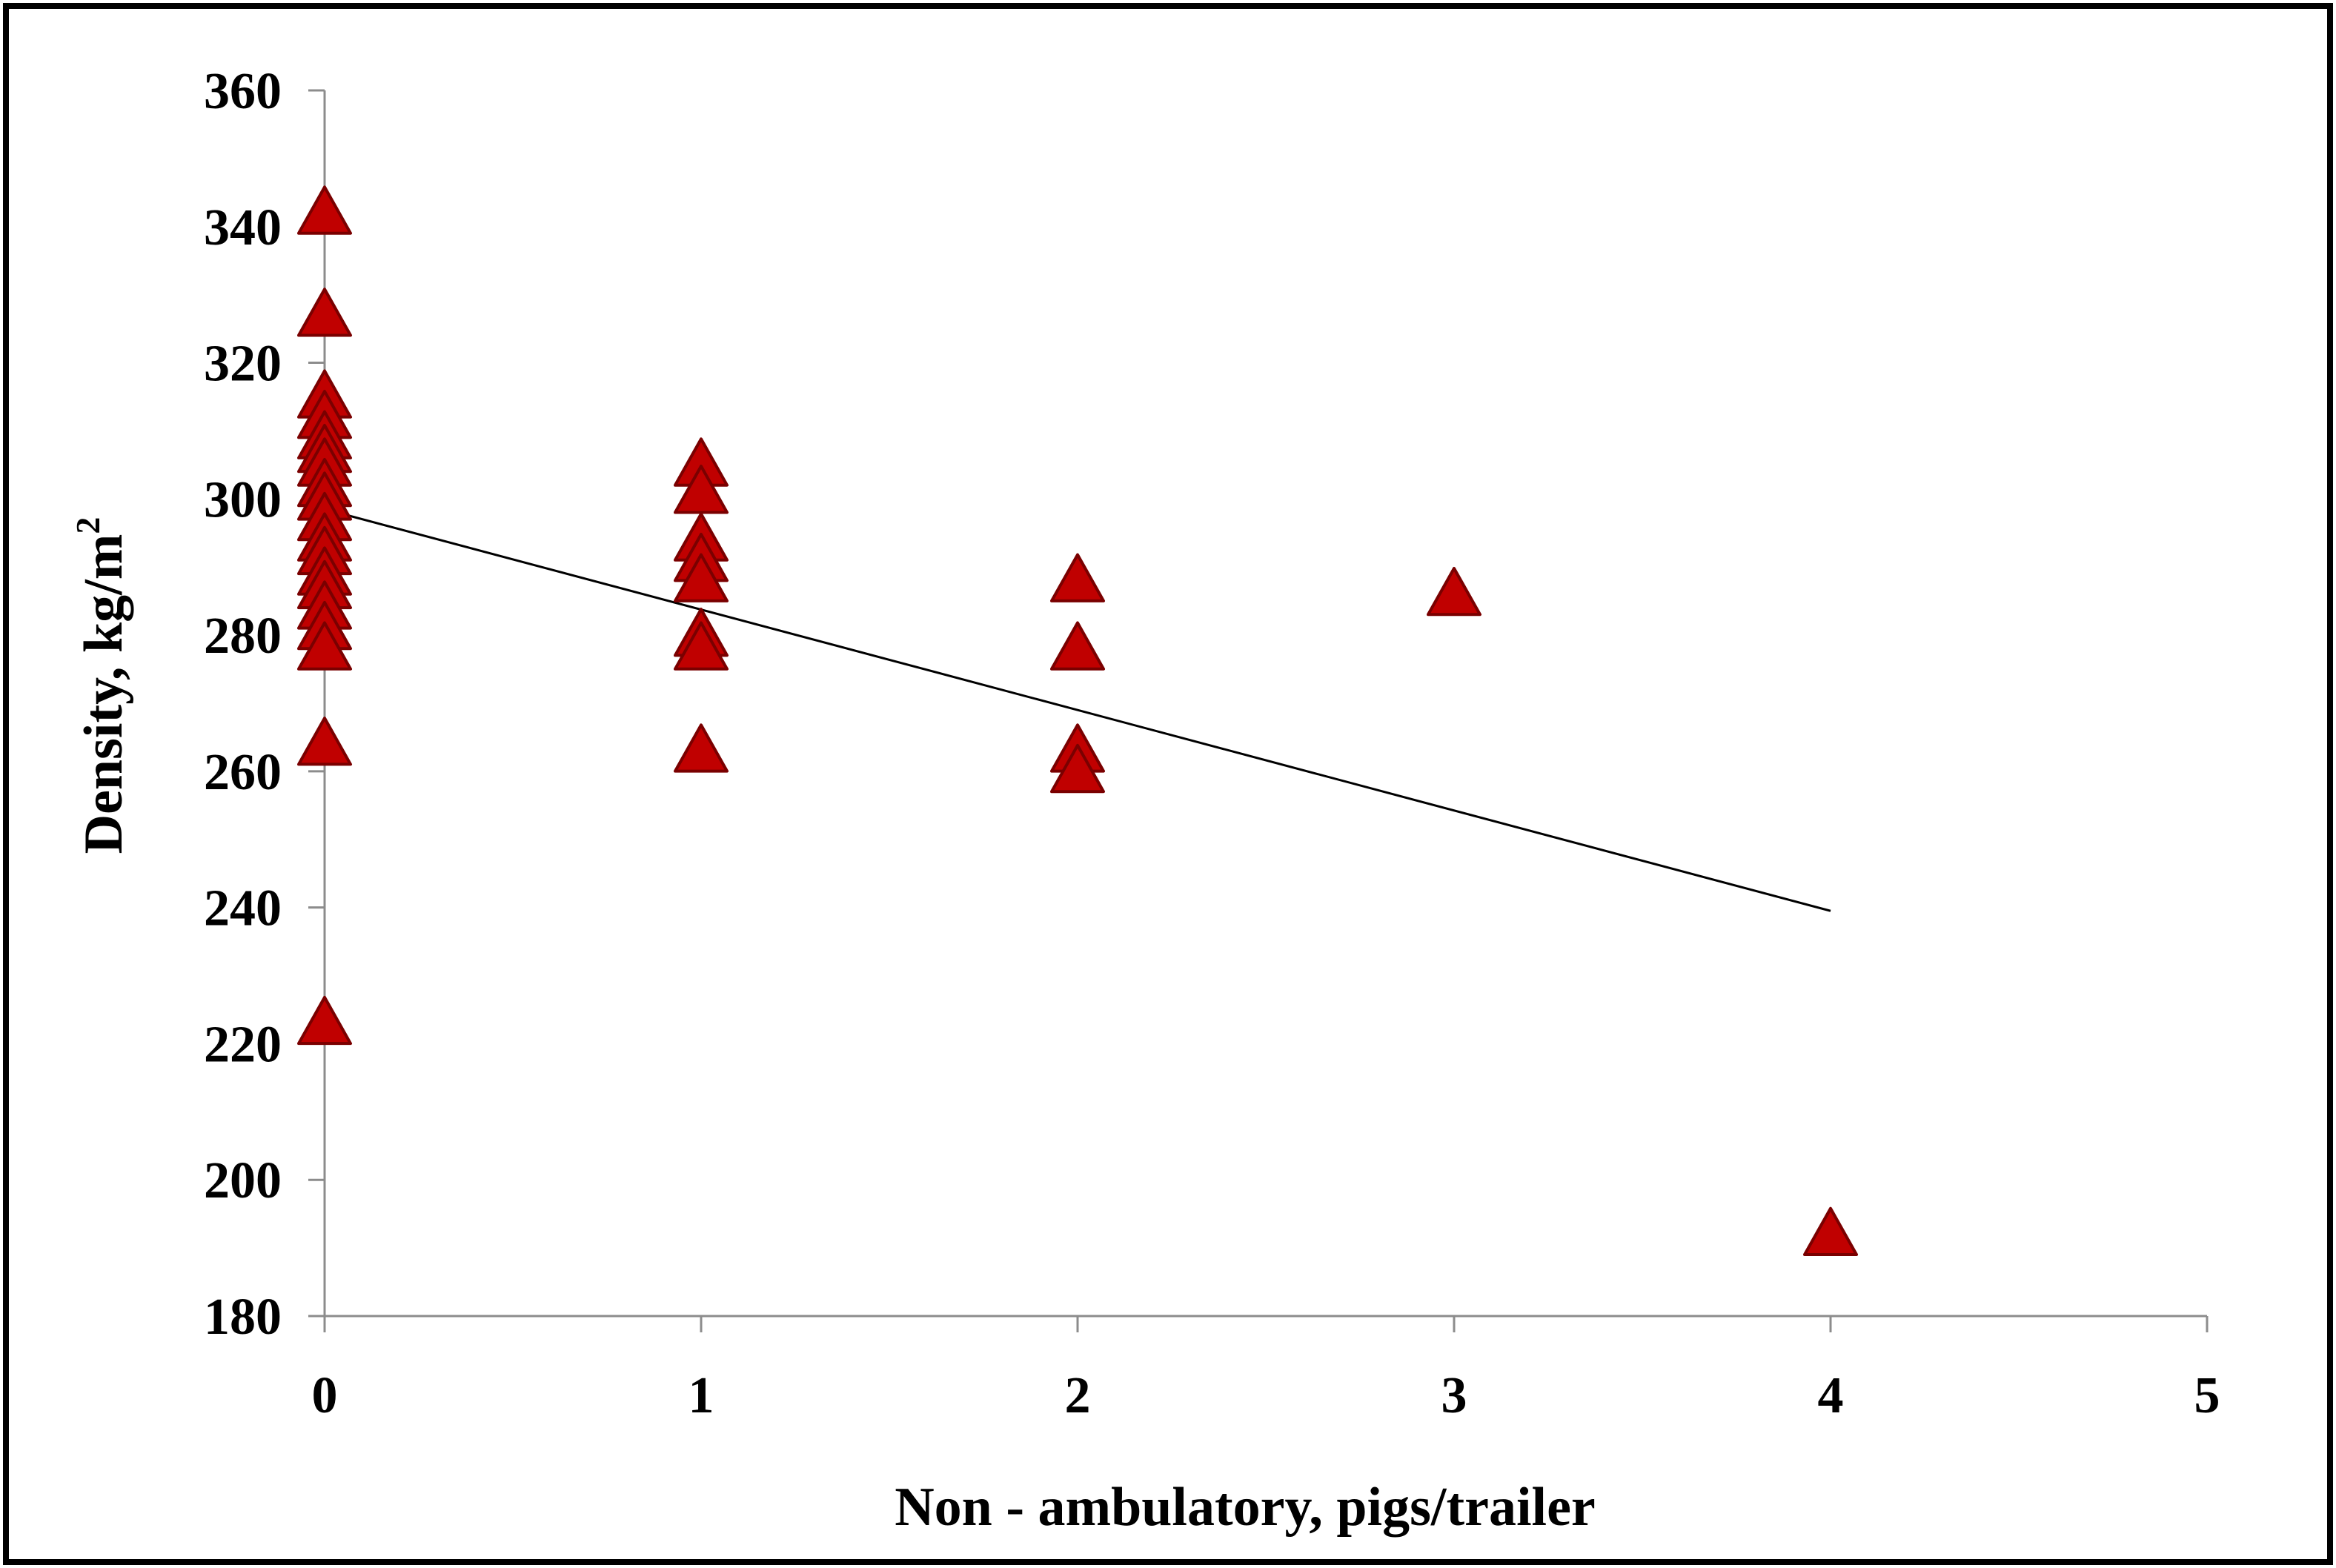  Describe the element at coordinates (1831, 1395) in the screenshot. I see `x-tick-label: 4` at that location.